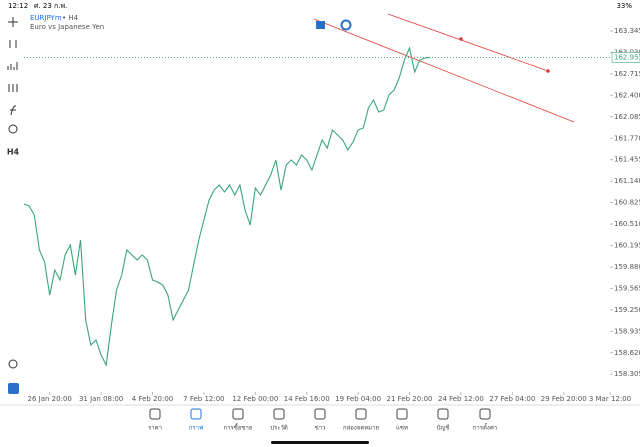 The width and height of the screenshot is (640, 447). What do you see at coordinates (13, 88) in the screenshot?
I see `settings-tool` at bounding box center [13, 88].